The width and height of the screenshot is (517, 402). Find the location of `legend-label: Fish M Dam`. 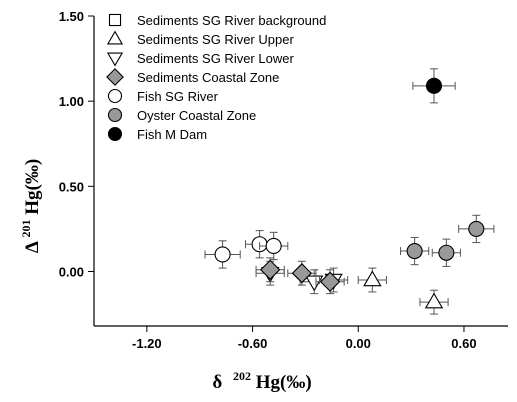

legend-label: Fish M Dam is located at coordinates (172, 134).